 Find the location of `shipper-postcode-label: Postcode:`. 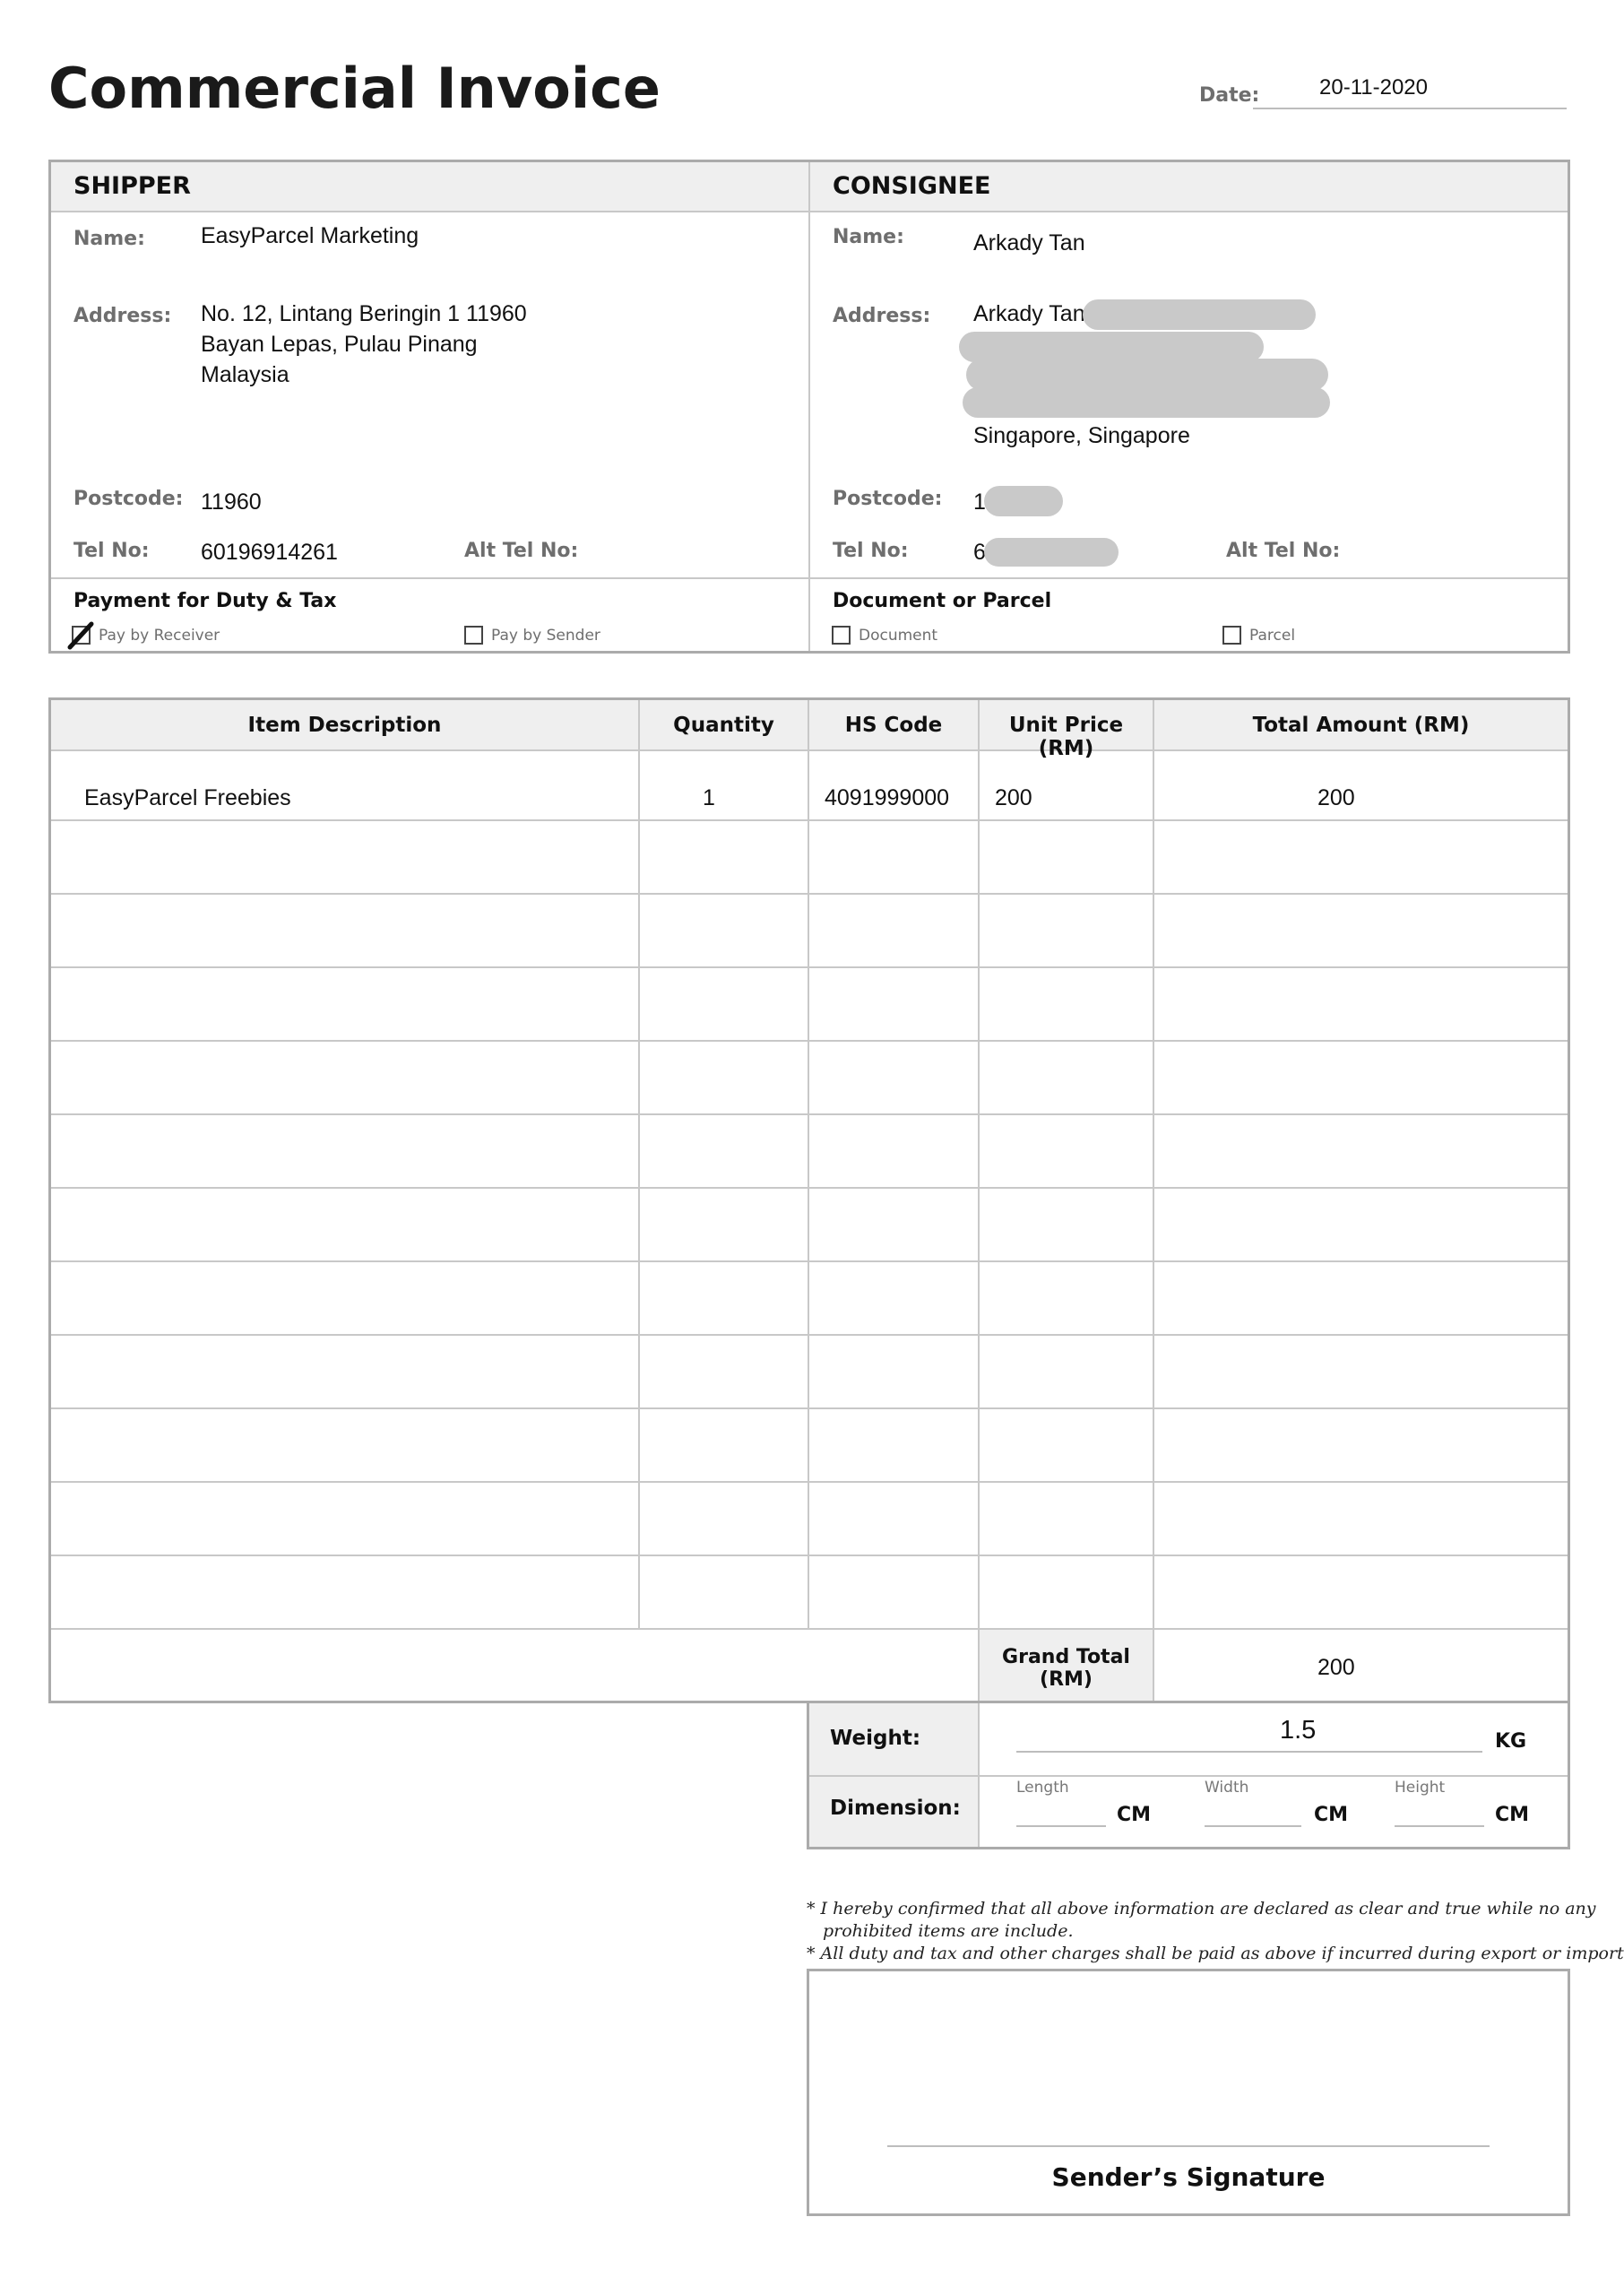

shipper-postcode-label: Postcode: is located at coordinates (128, 499).